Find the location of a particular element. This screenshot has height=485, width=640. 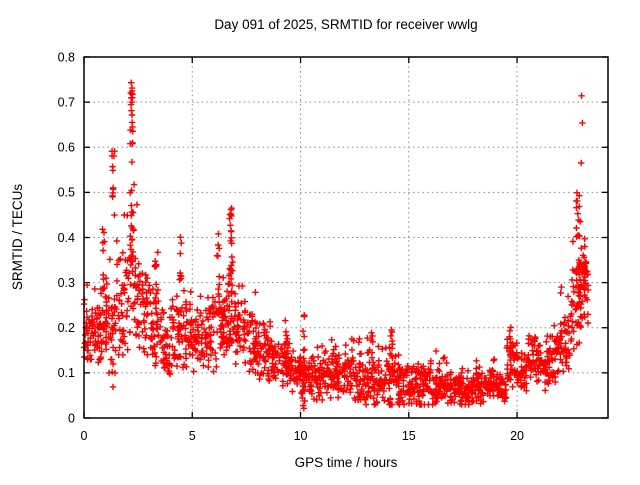

x-tick-label: 10 is located at coordinates (301, 436).